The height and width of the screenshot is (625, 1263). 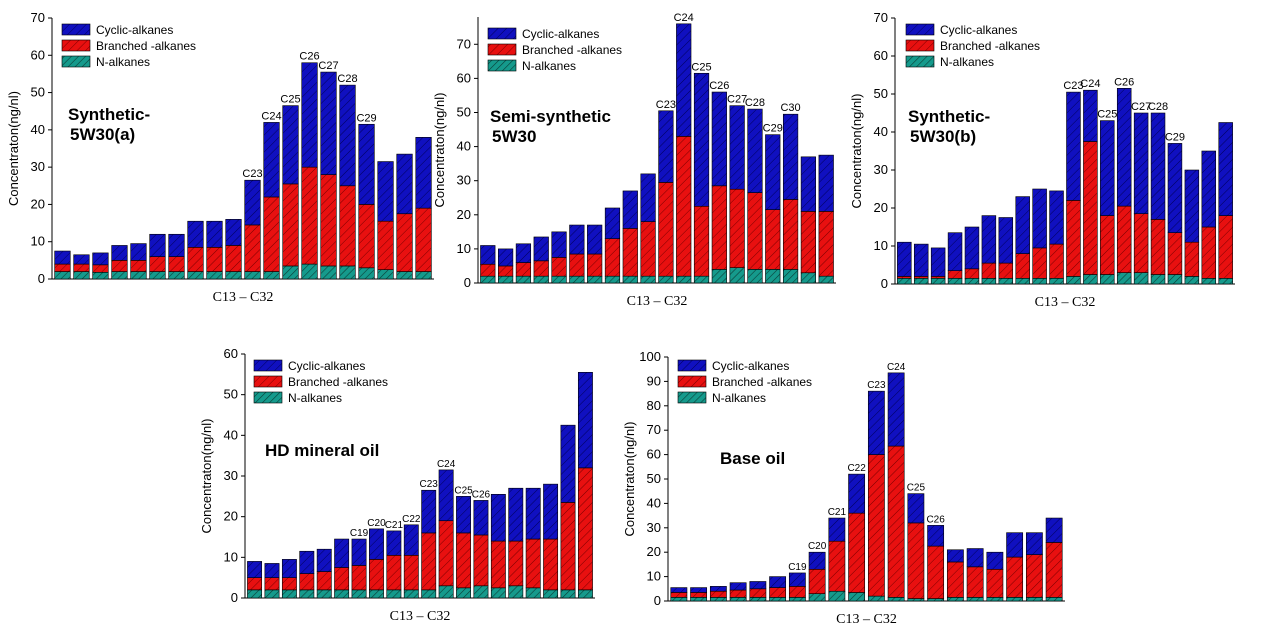 I want to click on bar-data-label: C20, so click(x=376, y=523).